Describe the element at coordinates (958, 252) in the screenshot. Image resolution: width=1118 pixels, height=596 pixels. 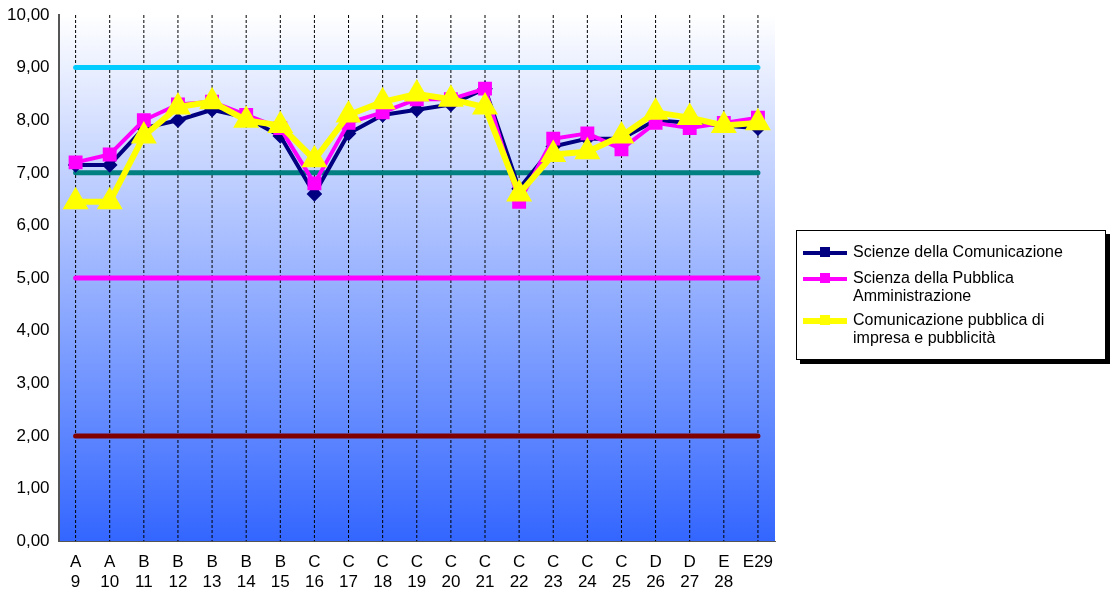
I see `legend-label: Scienze della Comunicazione` at that location.